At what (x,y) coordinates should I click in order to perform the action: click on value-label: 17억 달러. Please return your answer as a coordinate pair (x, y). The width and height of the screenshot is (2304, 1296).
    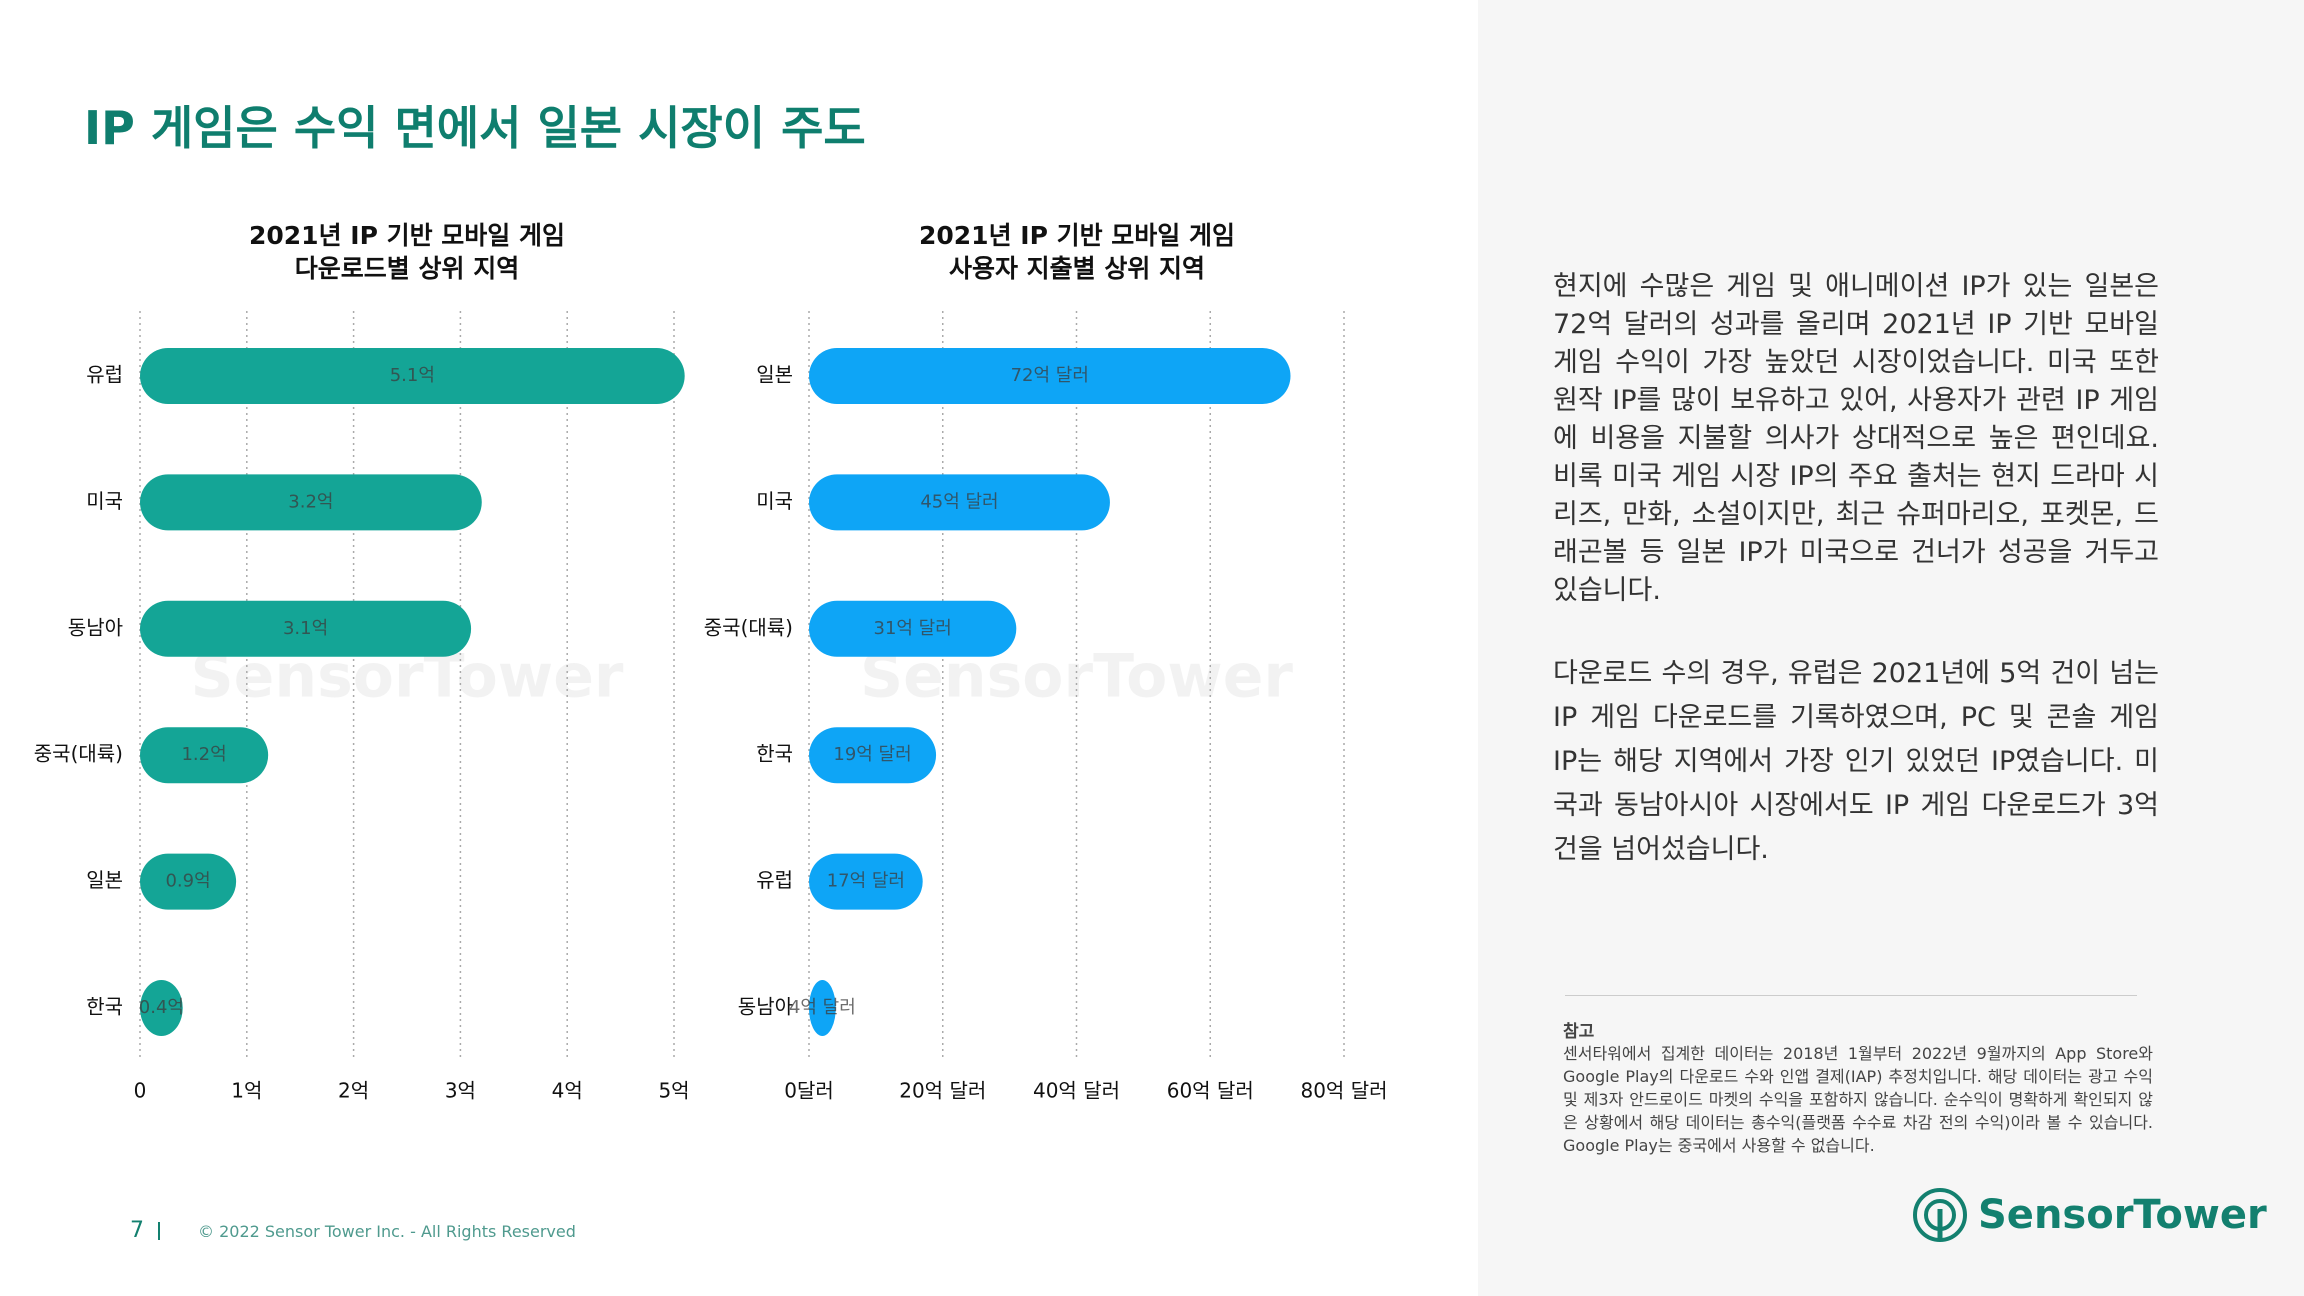
    Looking at the image, I should click on (866, 881).